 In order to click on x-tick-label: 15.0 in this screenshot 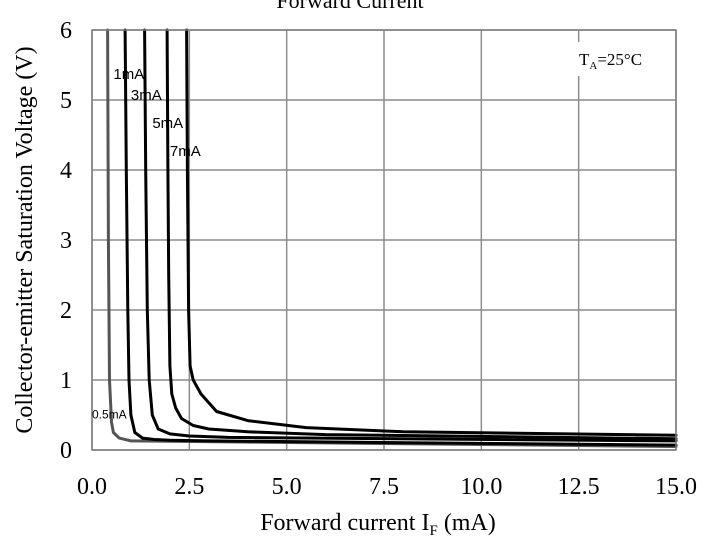, I will do `click(676, 487)`.